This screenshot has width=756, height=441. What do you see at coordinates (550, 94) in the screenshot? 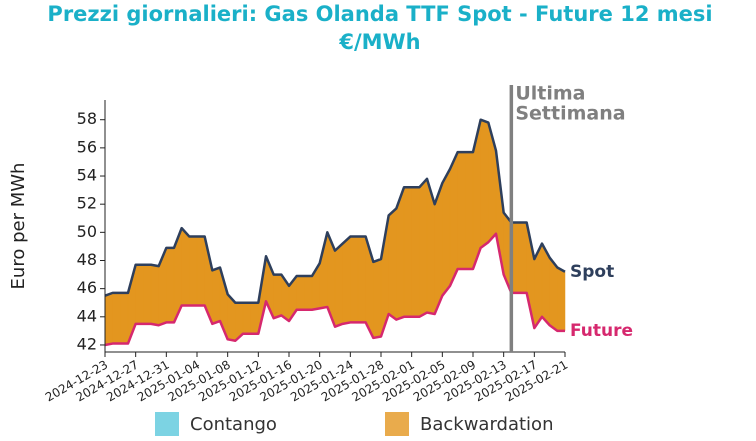
I see `marker-label: Ultima` at bounding box center [550, 94].